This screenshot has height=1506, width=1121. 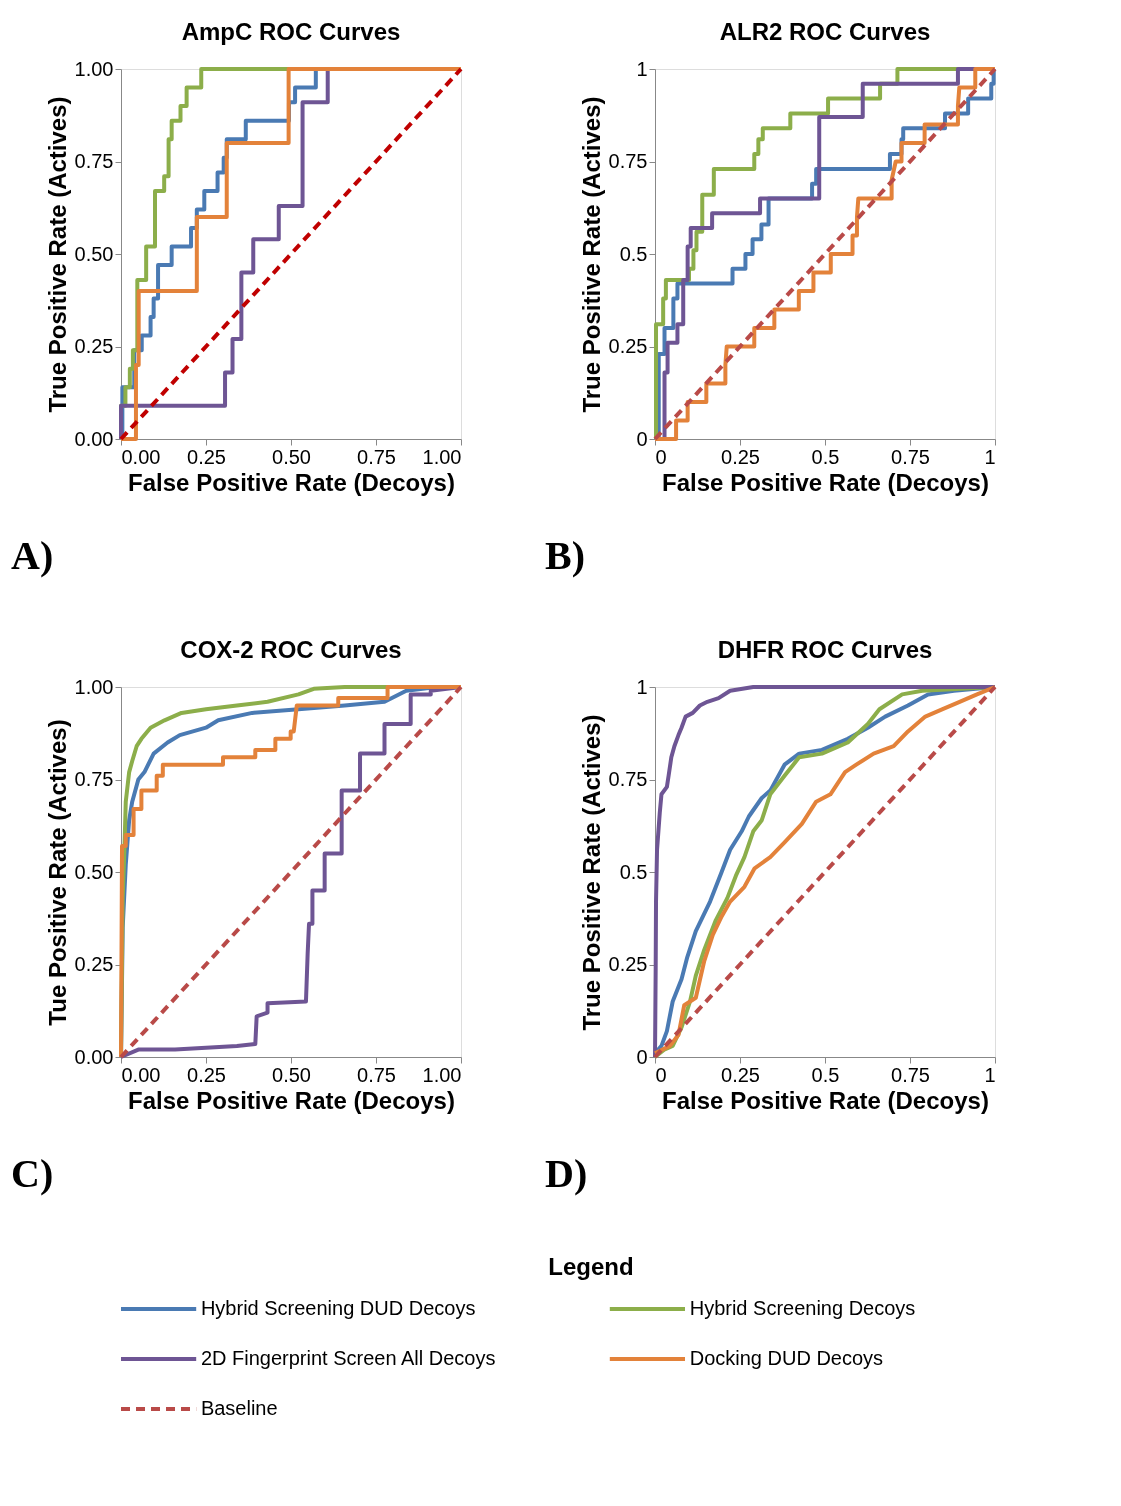 I want to click on chart-title: AmpC ROC Curves, so click(x=291, y=31).